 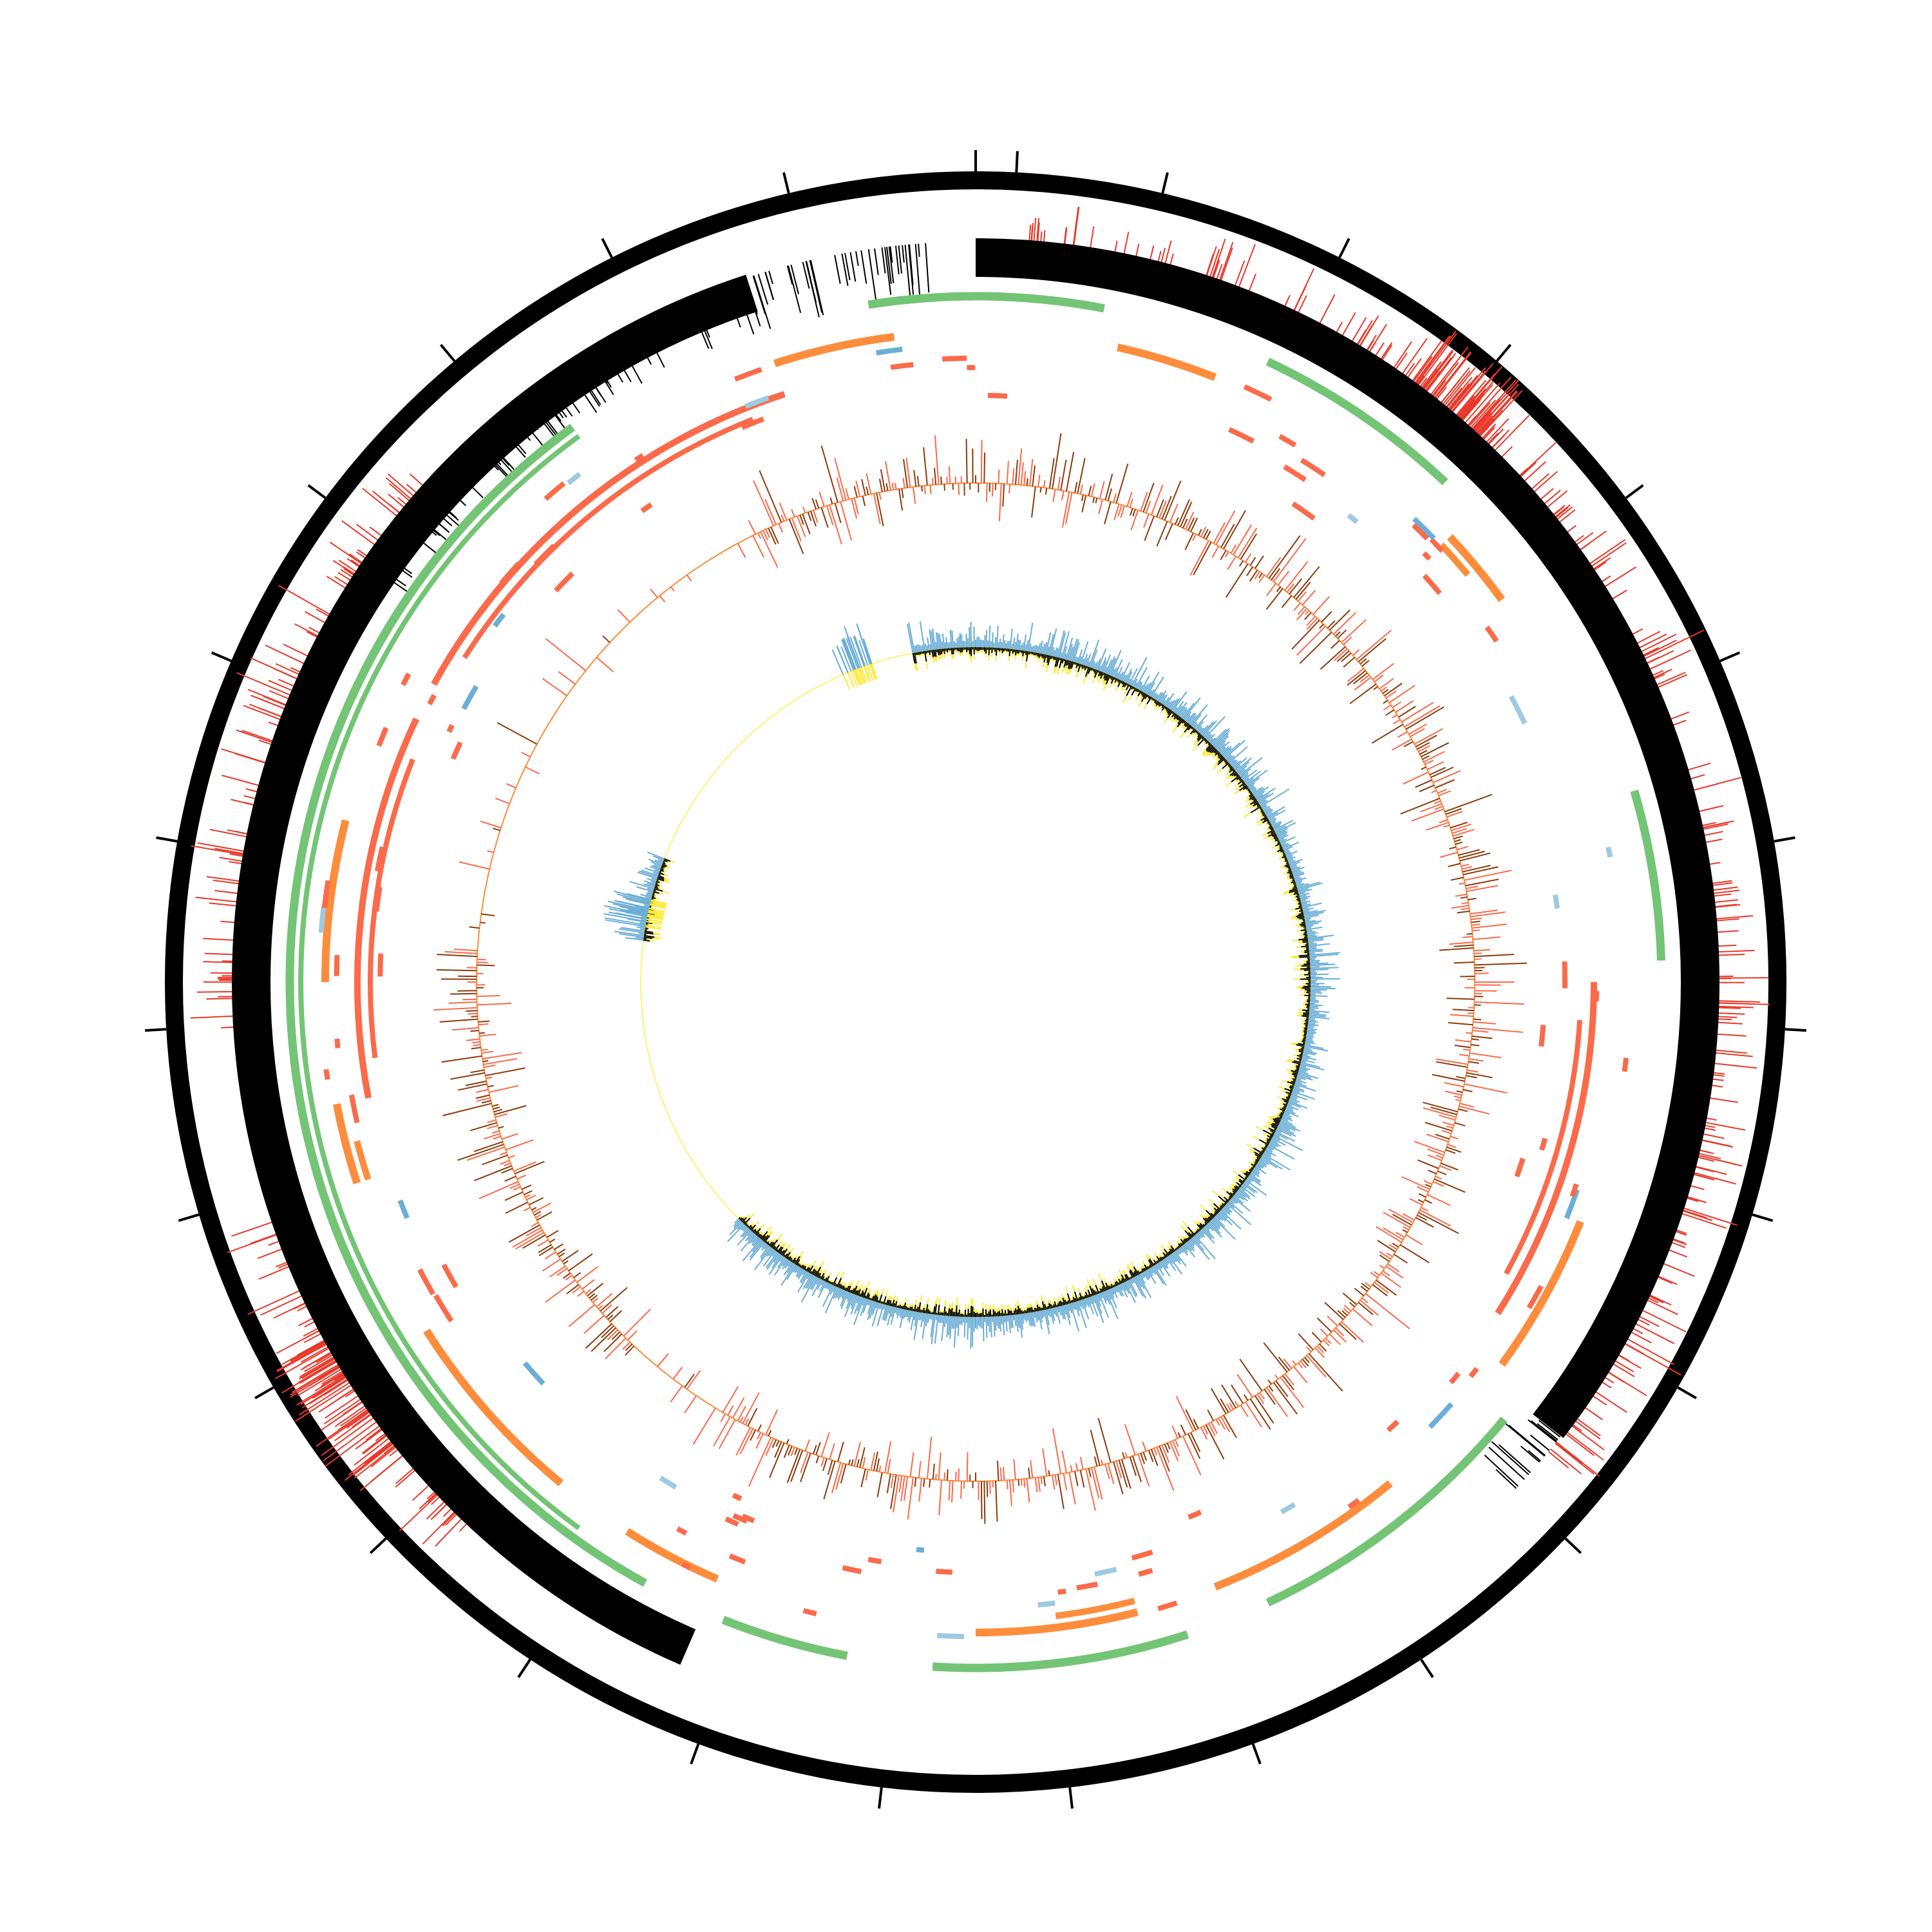 I want to click on gc-skew-fill-bar, so click(x=655, y=915).